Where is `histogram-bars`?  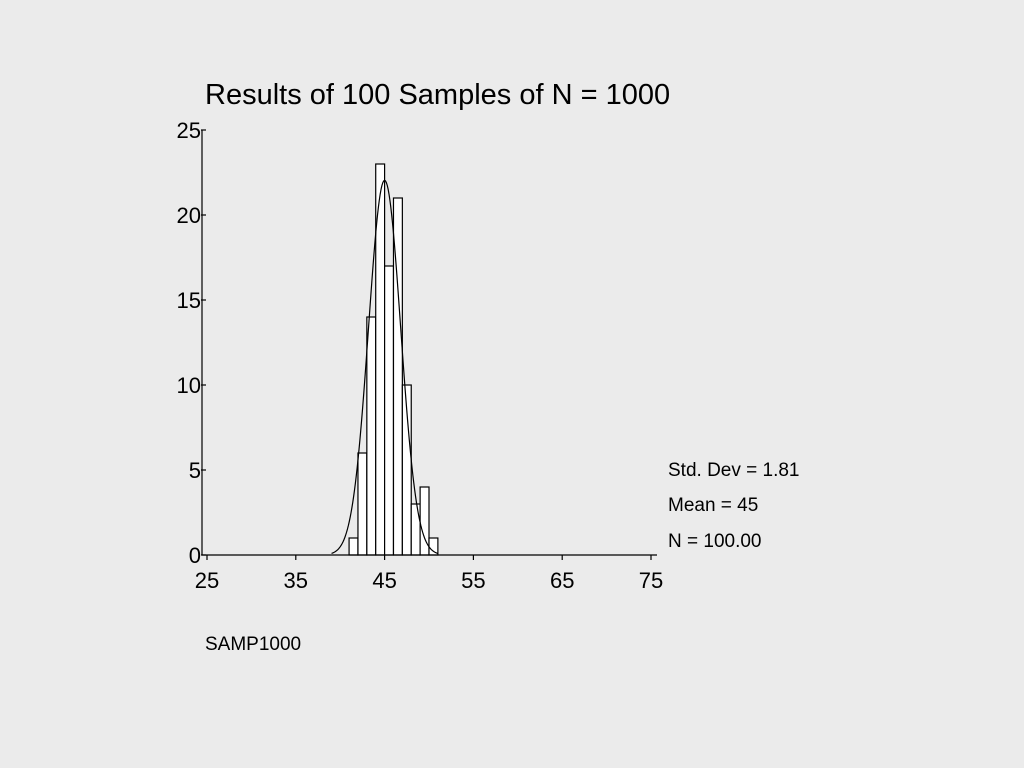 histogram-bars is located at coordinates (393, 359).